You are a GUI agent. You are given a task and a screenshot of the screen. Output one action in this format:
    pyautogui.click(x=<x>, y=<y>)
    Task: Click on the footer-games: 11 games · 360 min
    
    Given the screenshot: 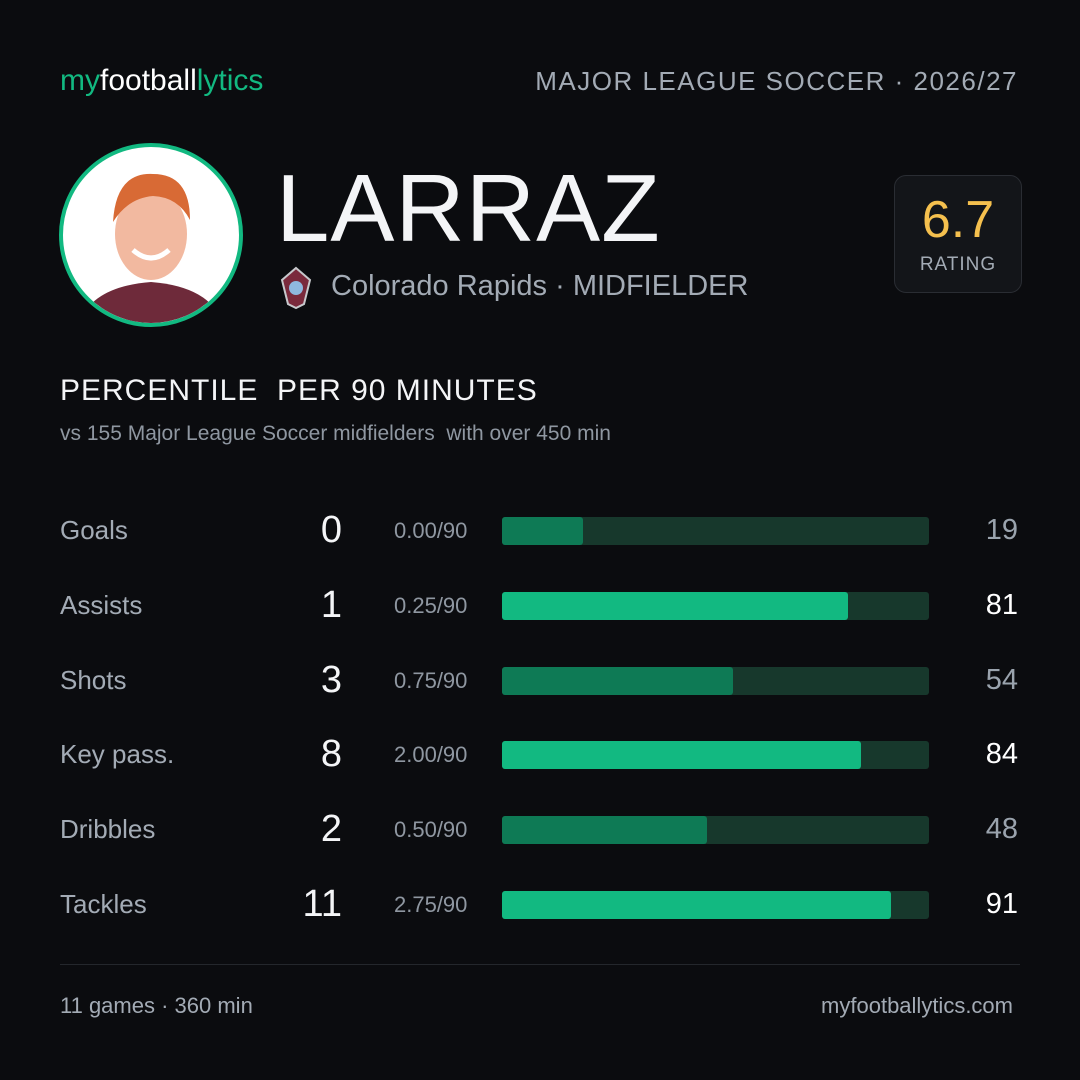 What is the action you would take?
    pyautogui.click(x=156, y=1005)
    